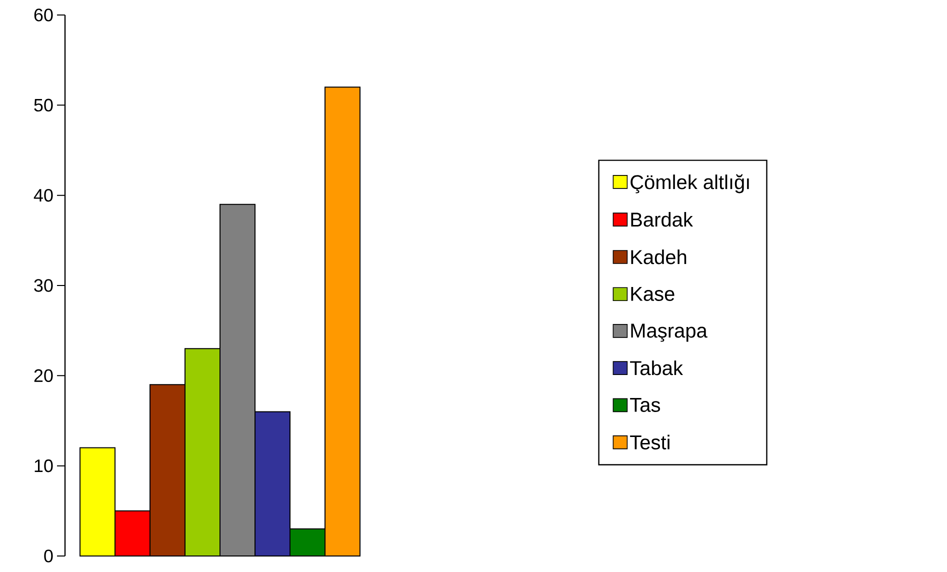 The width and height of the screenshot is (947, 572). What do you see at coordinates (662, 219) in the screenshot?
I see `legend-label: Bardak` at bounding box center [662, 219].